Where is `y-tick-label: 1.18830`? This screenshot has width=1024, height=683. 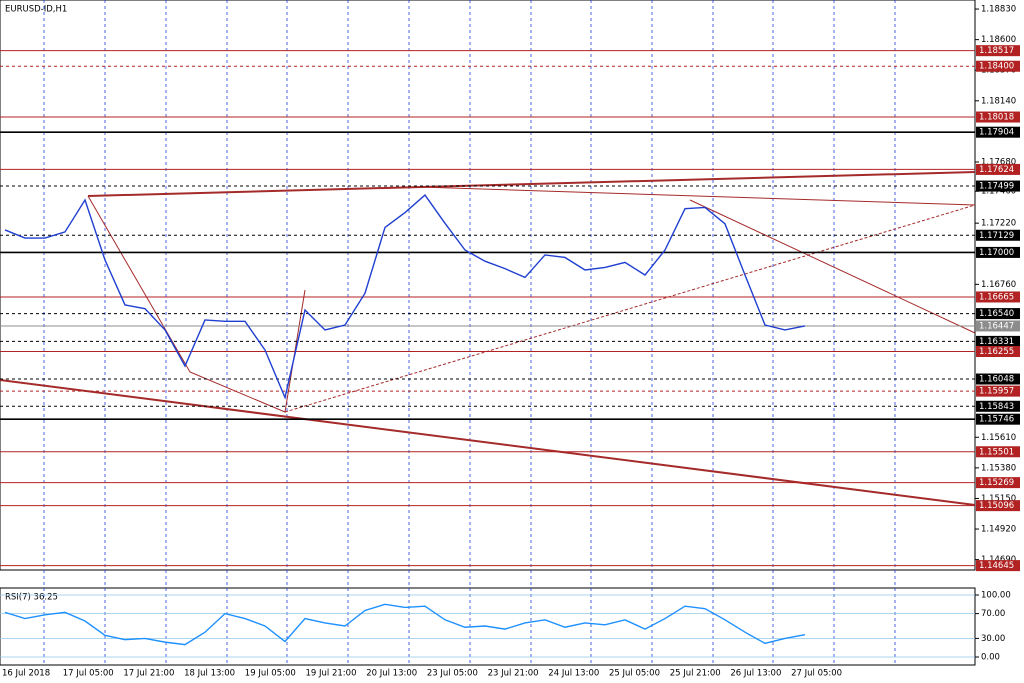
y-tick-label: 1.18830 is located at coordinates (998, 10).